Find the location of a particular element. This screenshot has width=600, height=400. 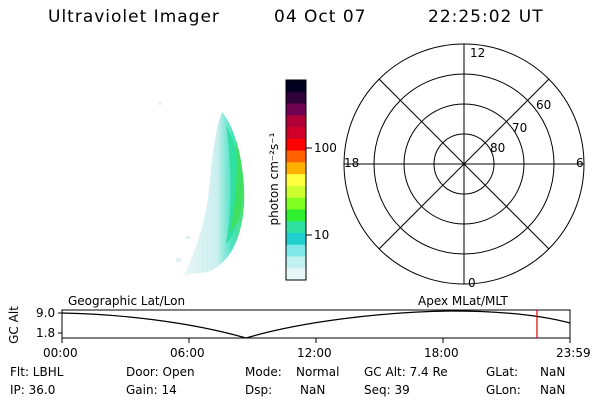

altitude-curve is located at coordinates (316, 324).